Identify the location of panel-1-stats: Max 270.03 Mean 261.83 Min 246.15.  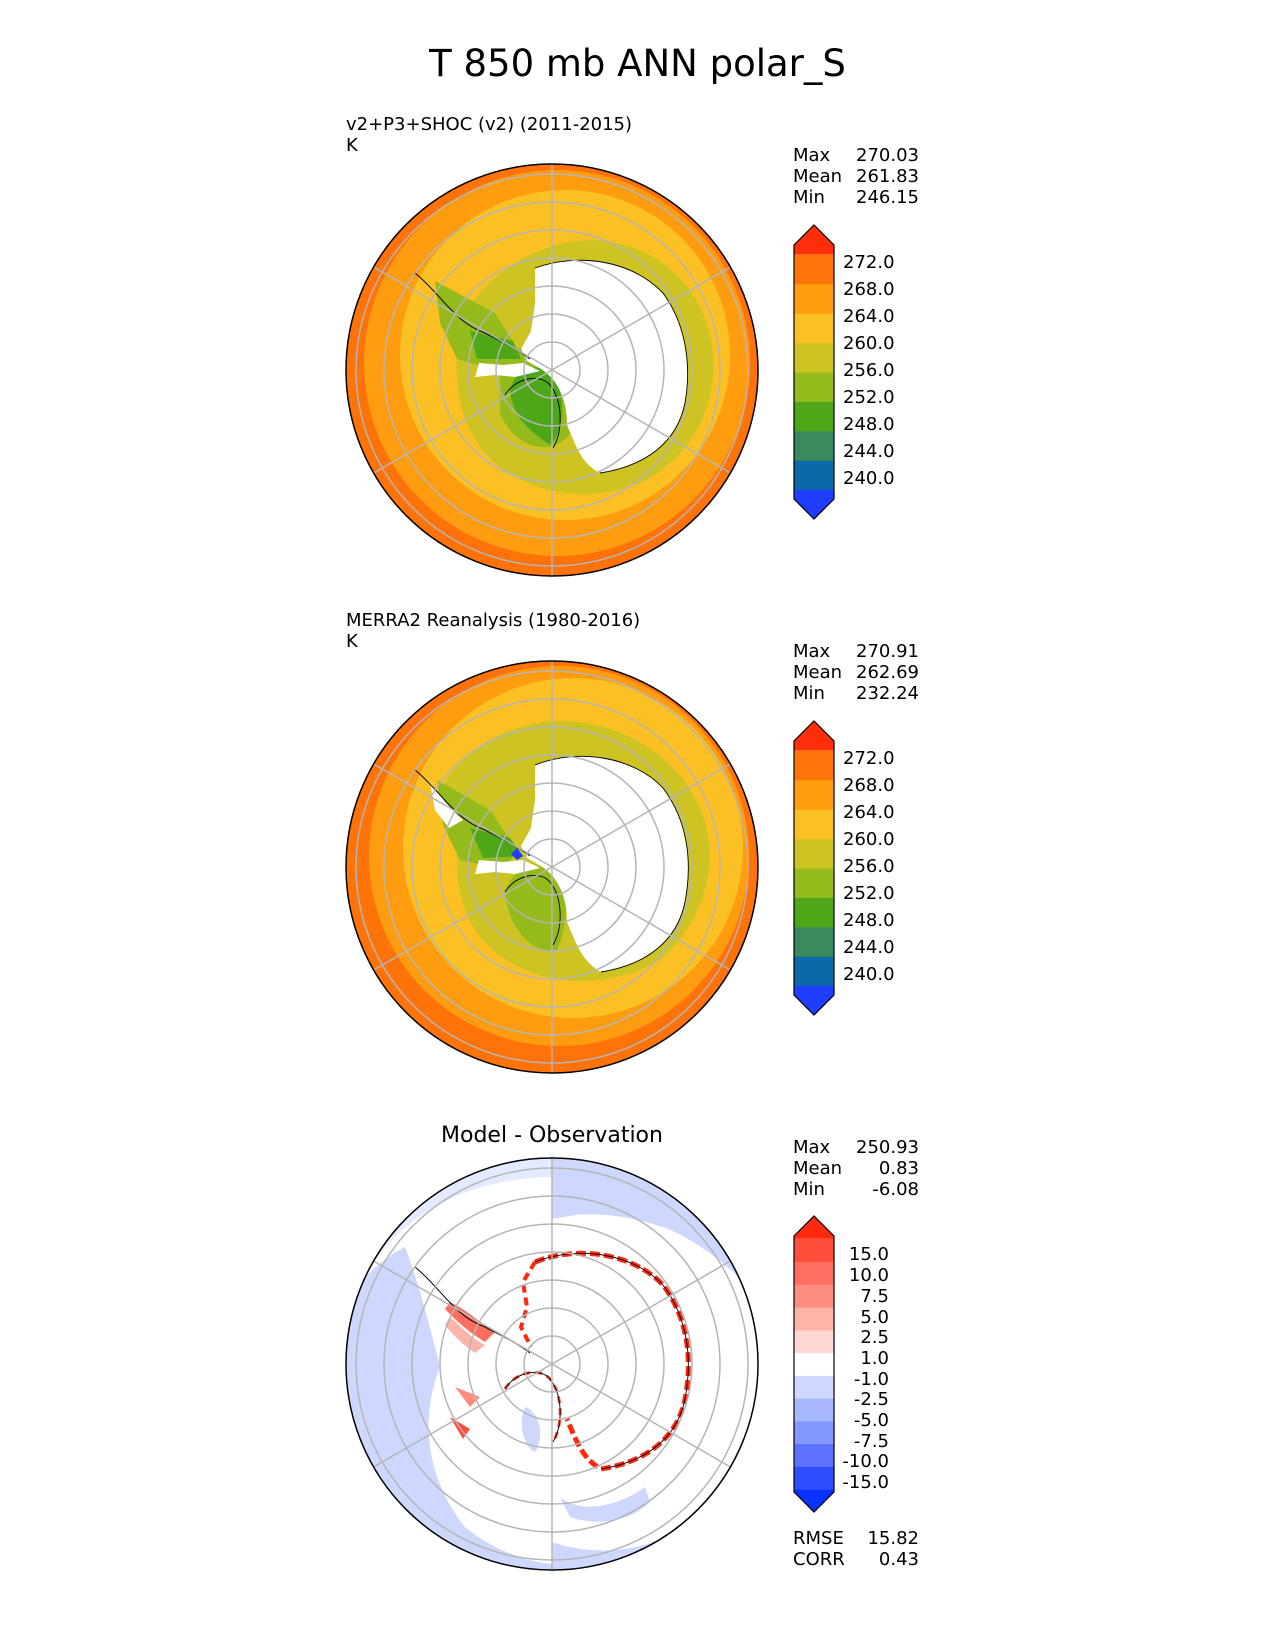
(856, 176).